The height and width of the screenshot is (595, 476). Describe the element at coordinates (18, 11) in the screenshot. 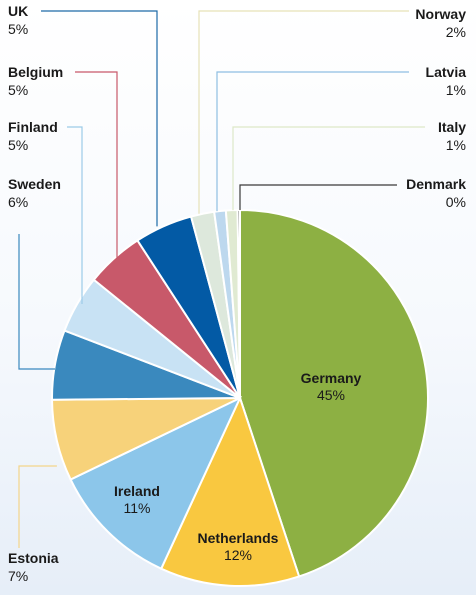

I see `slice-label-uk: UK` at that location.